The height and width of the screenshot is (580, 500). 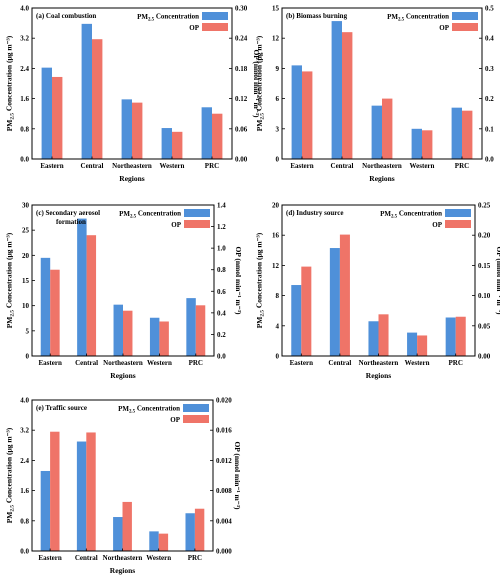 What do you see at coordinates (66, 16) in the screenshot?
I see `panel-title: (a) Coal combustion` at bounding box center [66, 16].